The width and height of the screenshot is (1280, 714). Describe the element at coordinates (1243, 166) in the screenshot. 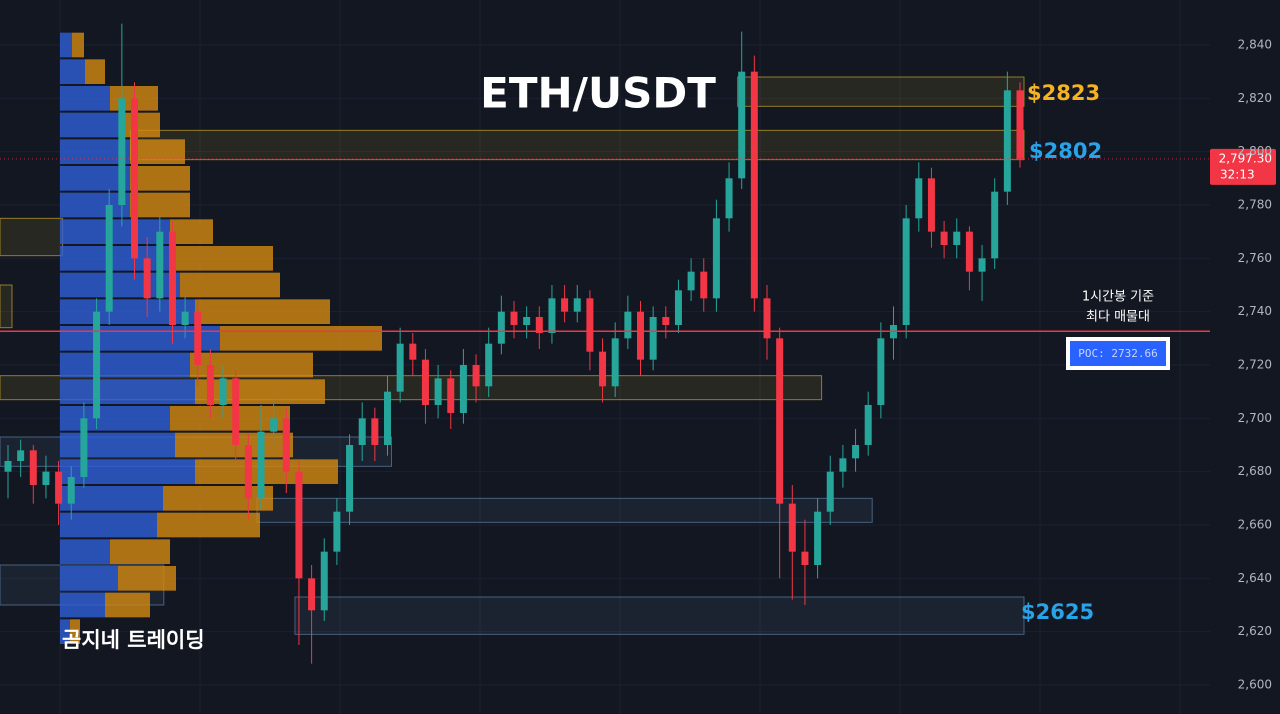

I see `last-price-tag` at that location.